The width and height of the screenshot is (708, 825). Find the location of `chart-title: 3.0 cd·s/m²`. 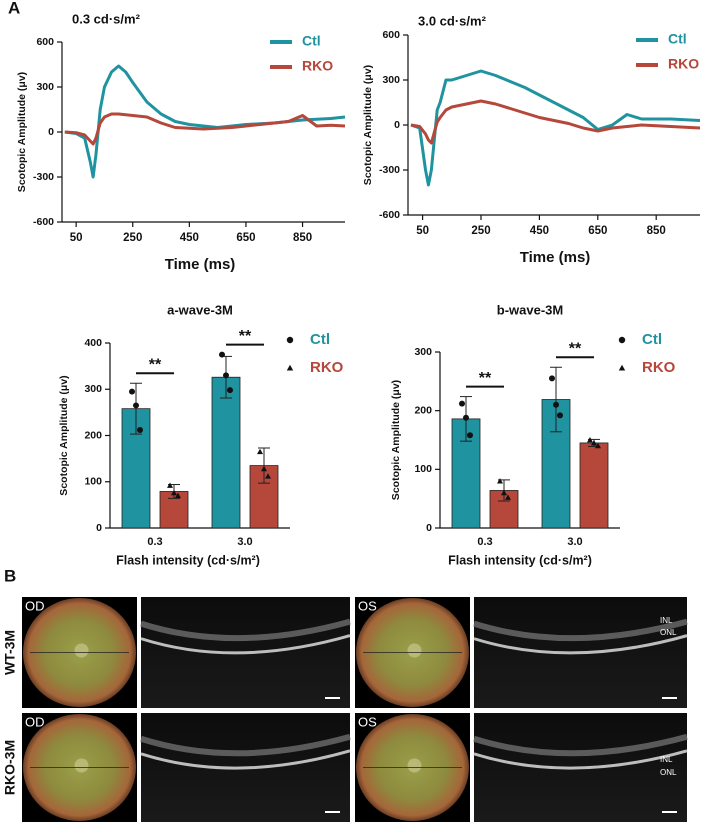

chart-title: 3.0 cd·s/m² is located at coordinates (452, 20).